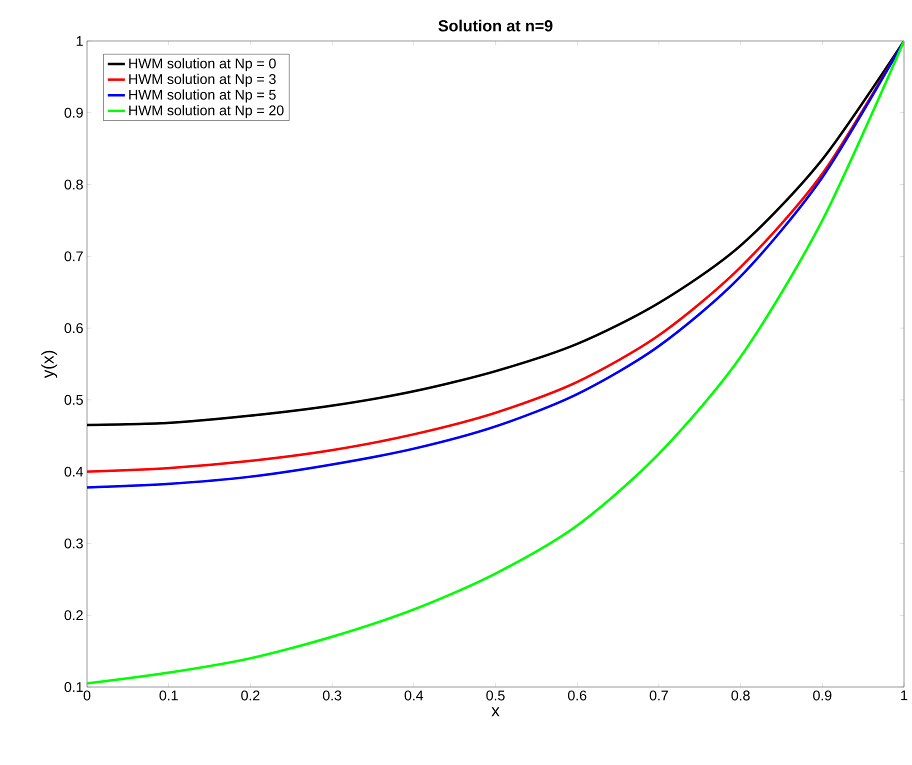 The width and height of the screenshot is (912, 765). I want to click on chart-title: Solution at n=9, so click(495, 26).